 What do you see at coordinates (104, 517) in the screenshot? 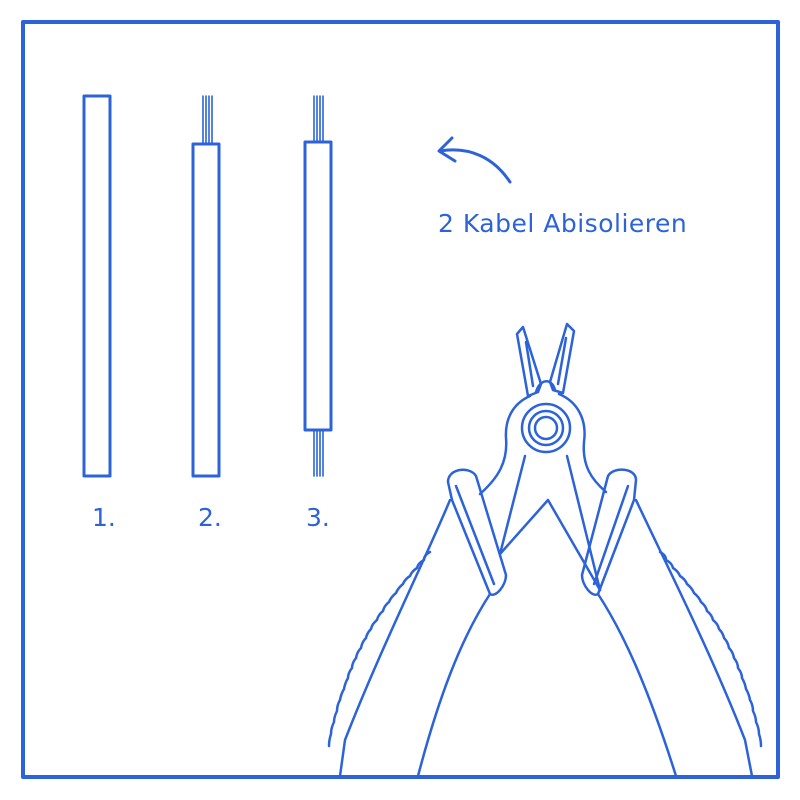
I see `step-label-1: 1.` at bounding box center [104, 517].